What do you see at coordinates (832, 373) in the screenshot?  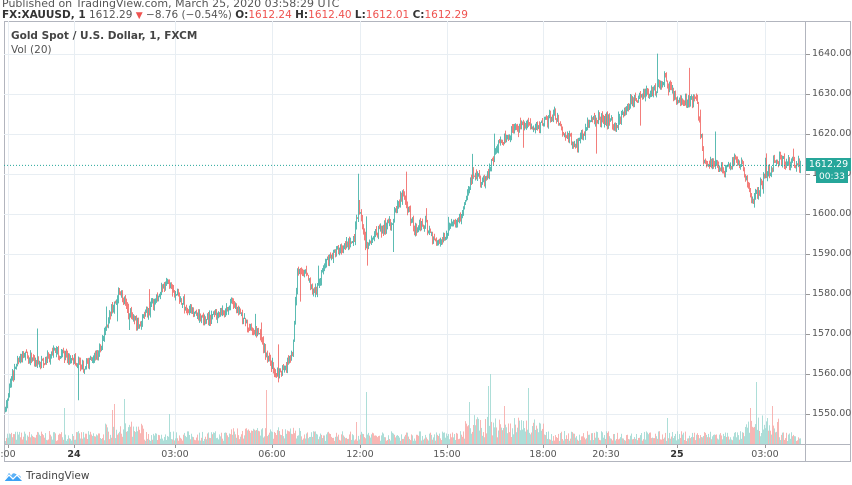 I see `price-axis-label: 1560.00` at bounding box center [832, 373].